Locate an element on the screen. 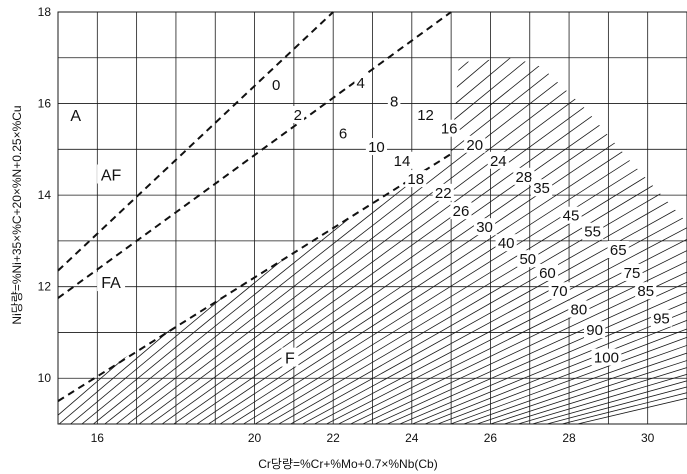 The width and height of the screenshot is (687, 474). x-tick-label: 16 is located at coordinates (98, 438).